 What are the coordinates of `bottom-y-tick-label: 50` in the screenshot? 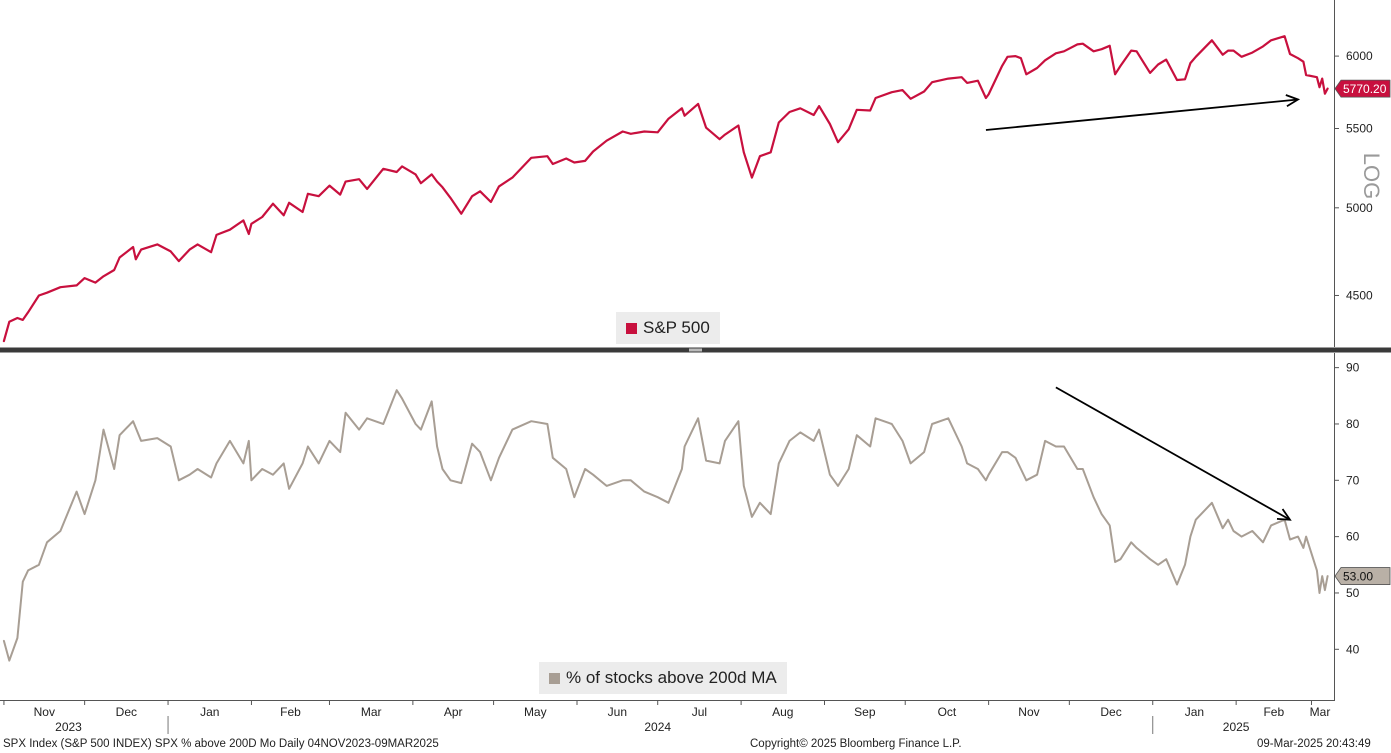 It's located at (1353, 593).